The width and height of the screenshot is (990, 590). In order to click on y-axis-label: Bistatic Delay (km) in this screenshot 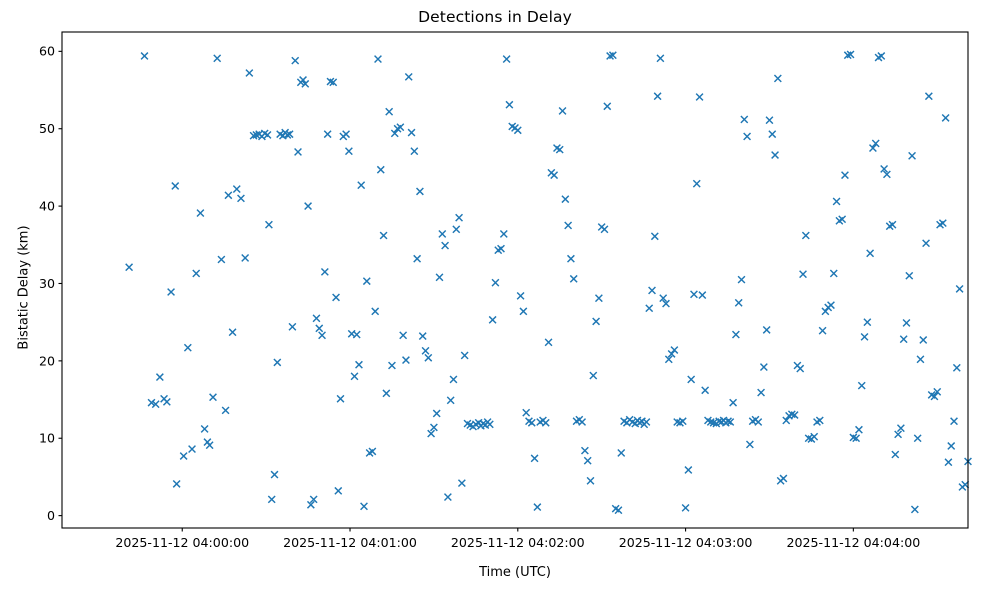, I will do `click(24, 287)`.